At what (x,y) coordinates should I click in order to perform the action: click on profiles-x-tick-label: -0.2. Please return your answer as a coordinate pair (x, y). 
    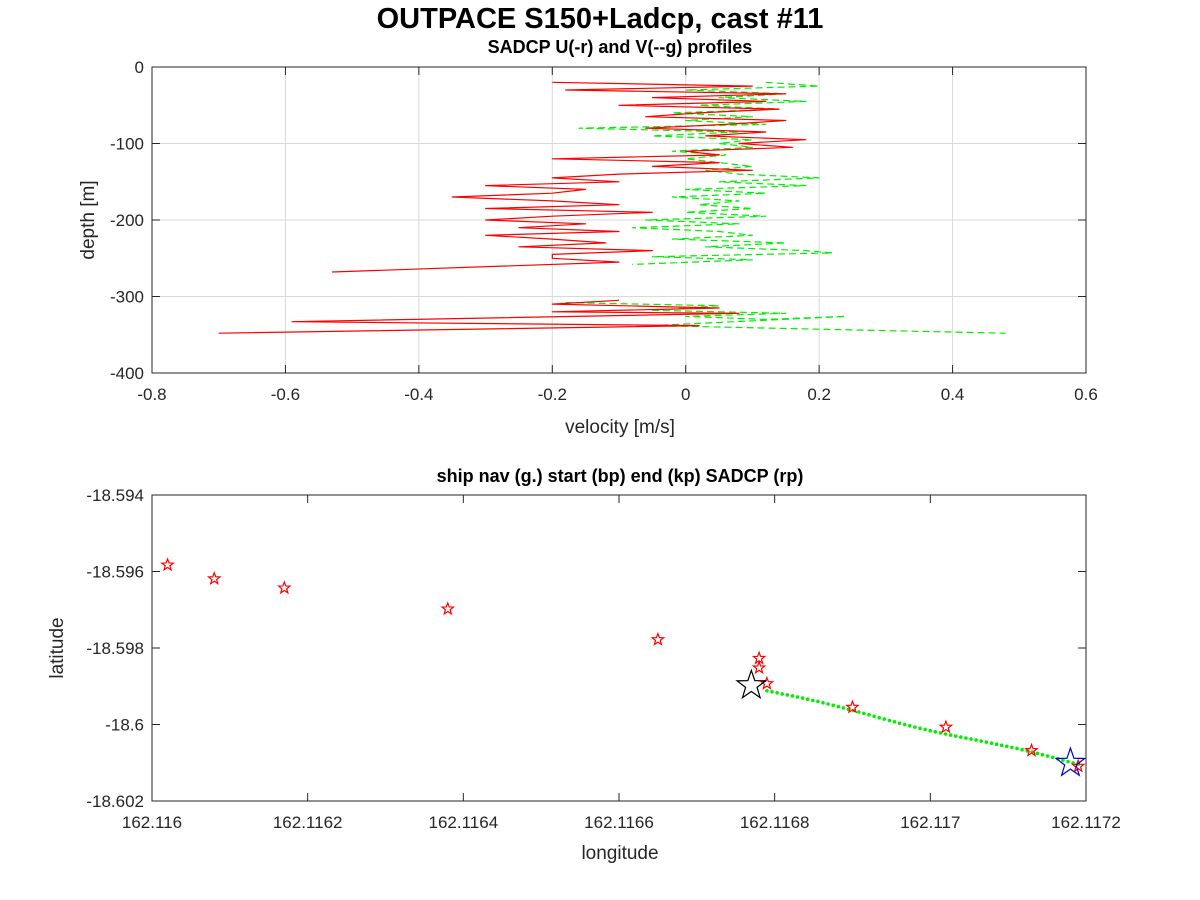
    Looking at the image, I should click on (552, 394).